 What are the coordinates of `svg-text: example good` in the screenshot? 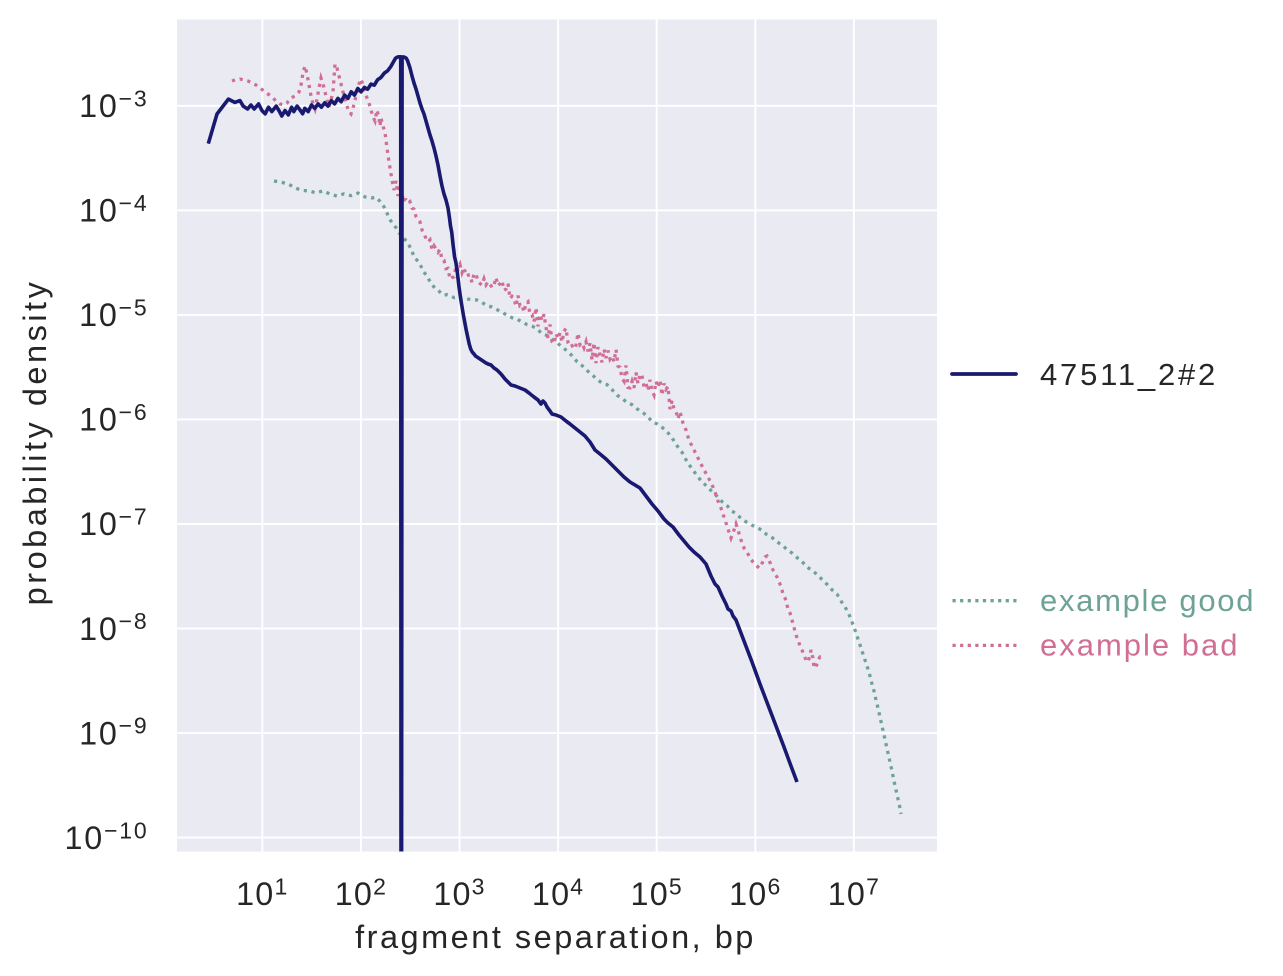 It's located at (1147, 600).